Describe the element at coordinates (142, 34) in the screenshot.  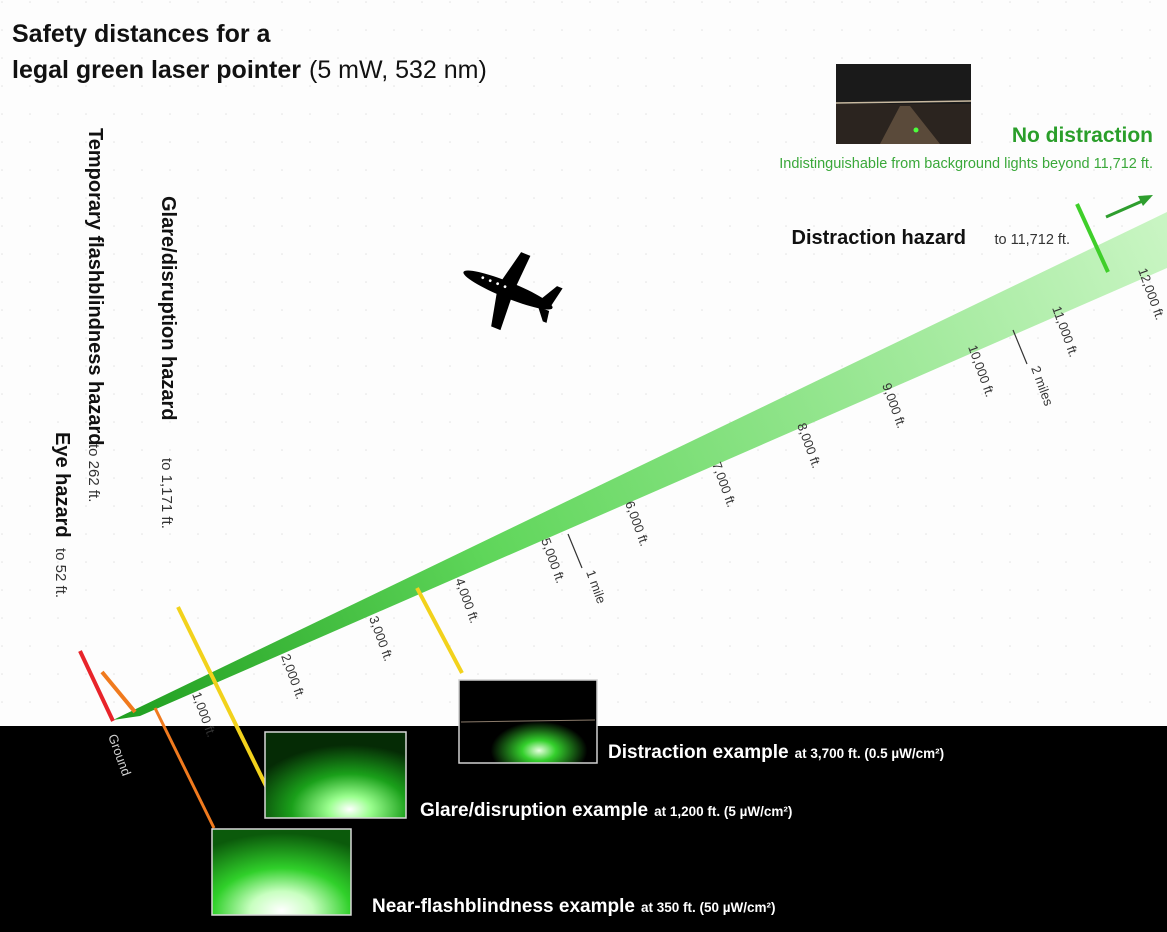
I see `title-line1: Safety distances for a` at that location.